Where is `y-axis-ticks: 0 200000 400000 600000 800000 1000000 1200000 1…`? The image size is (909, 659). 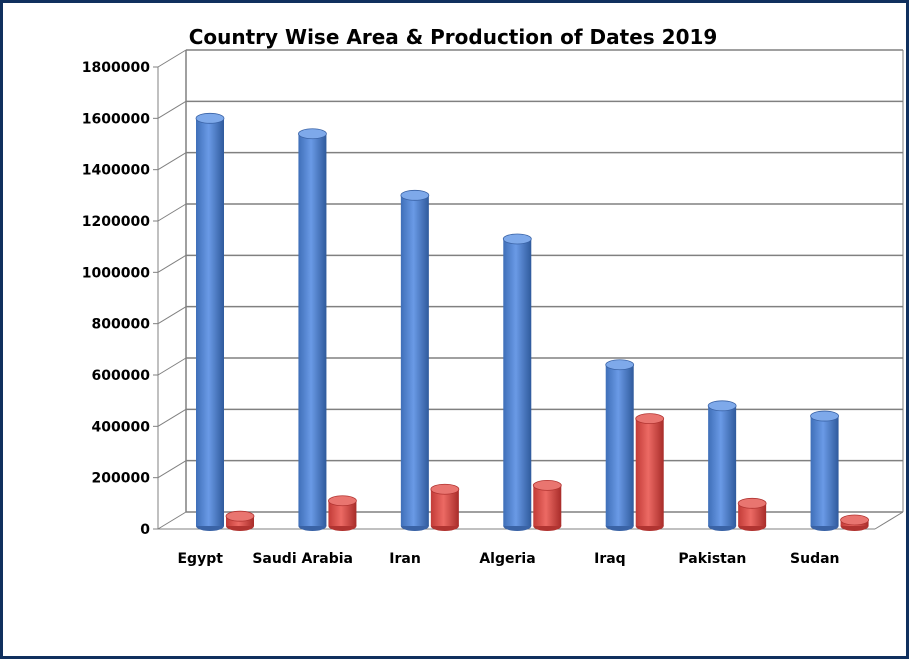
y-axis-ticks: 0 200000 400000 600000 800000 1000000 1200000 1… is located at coordinates (116, 299).